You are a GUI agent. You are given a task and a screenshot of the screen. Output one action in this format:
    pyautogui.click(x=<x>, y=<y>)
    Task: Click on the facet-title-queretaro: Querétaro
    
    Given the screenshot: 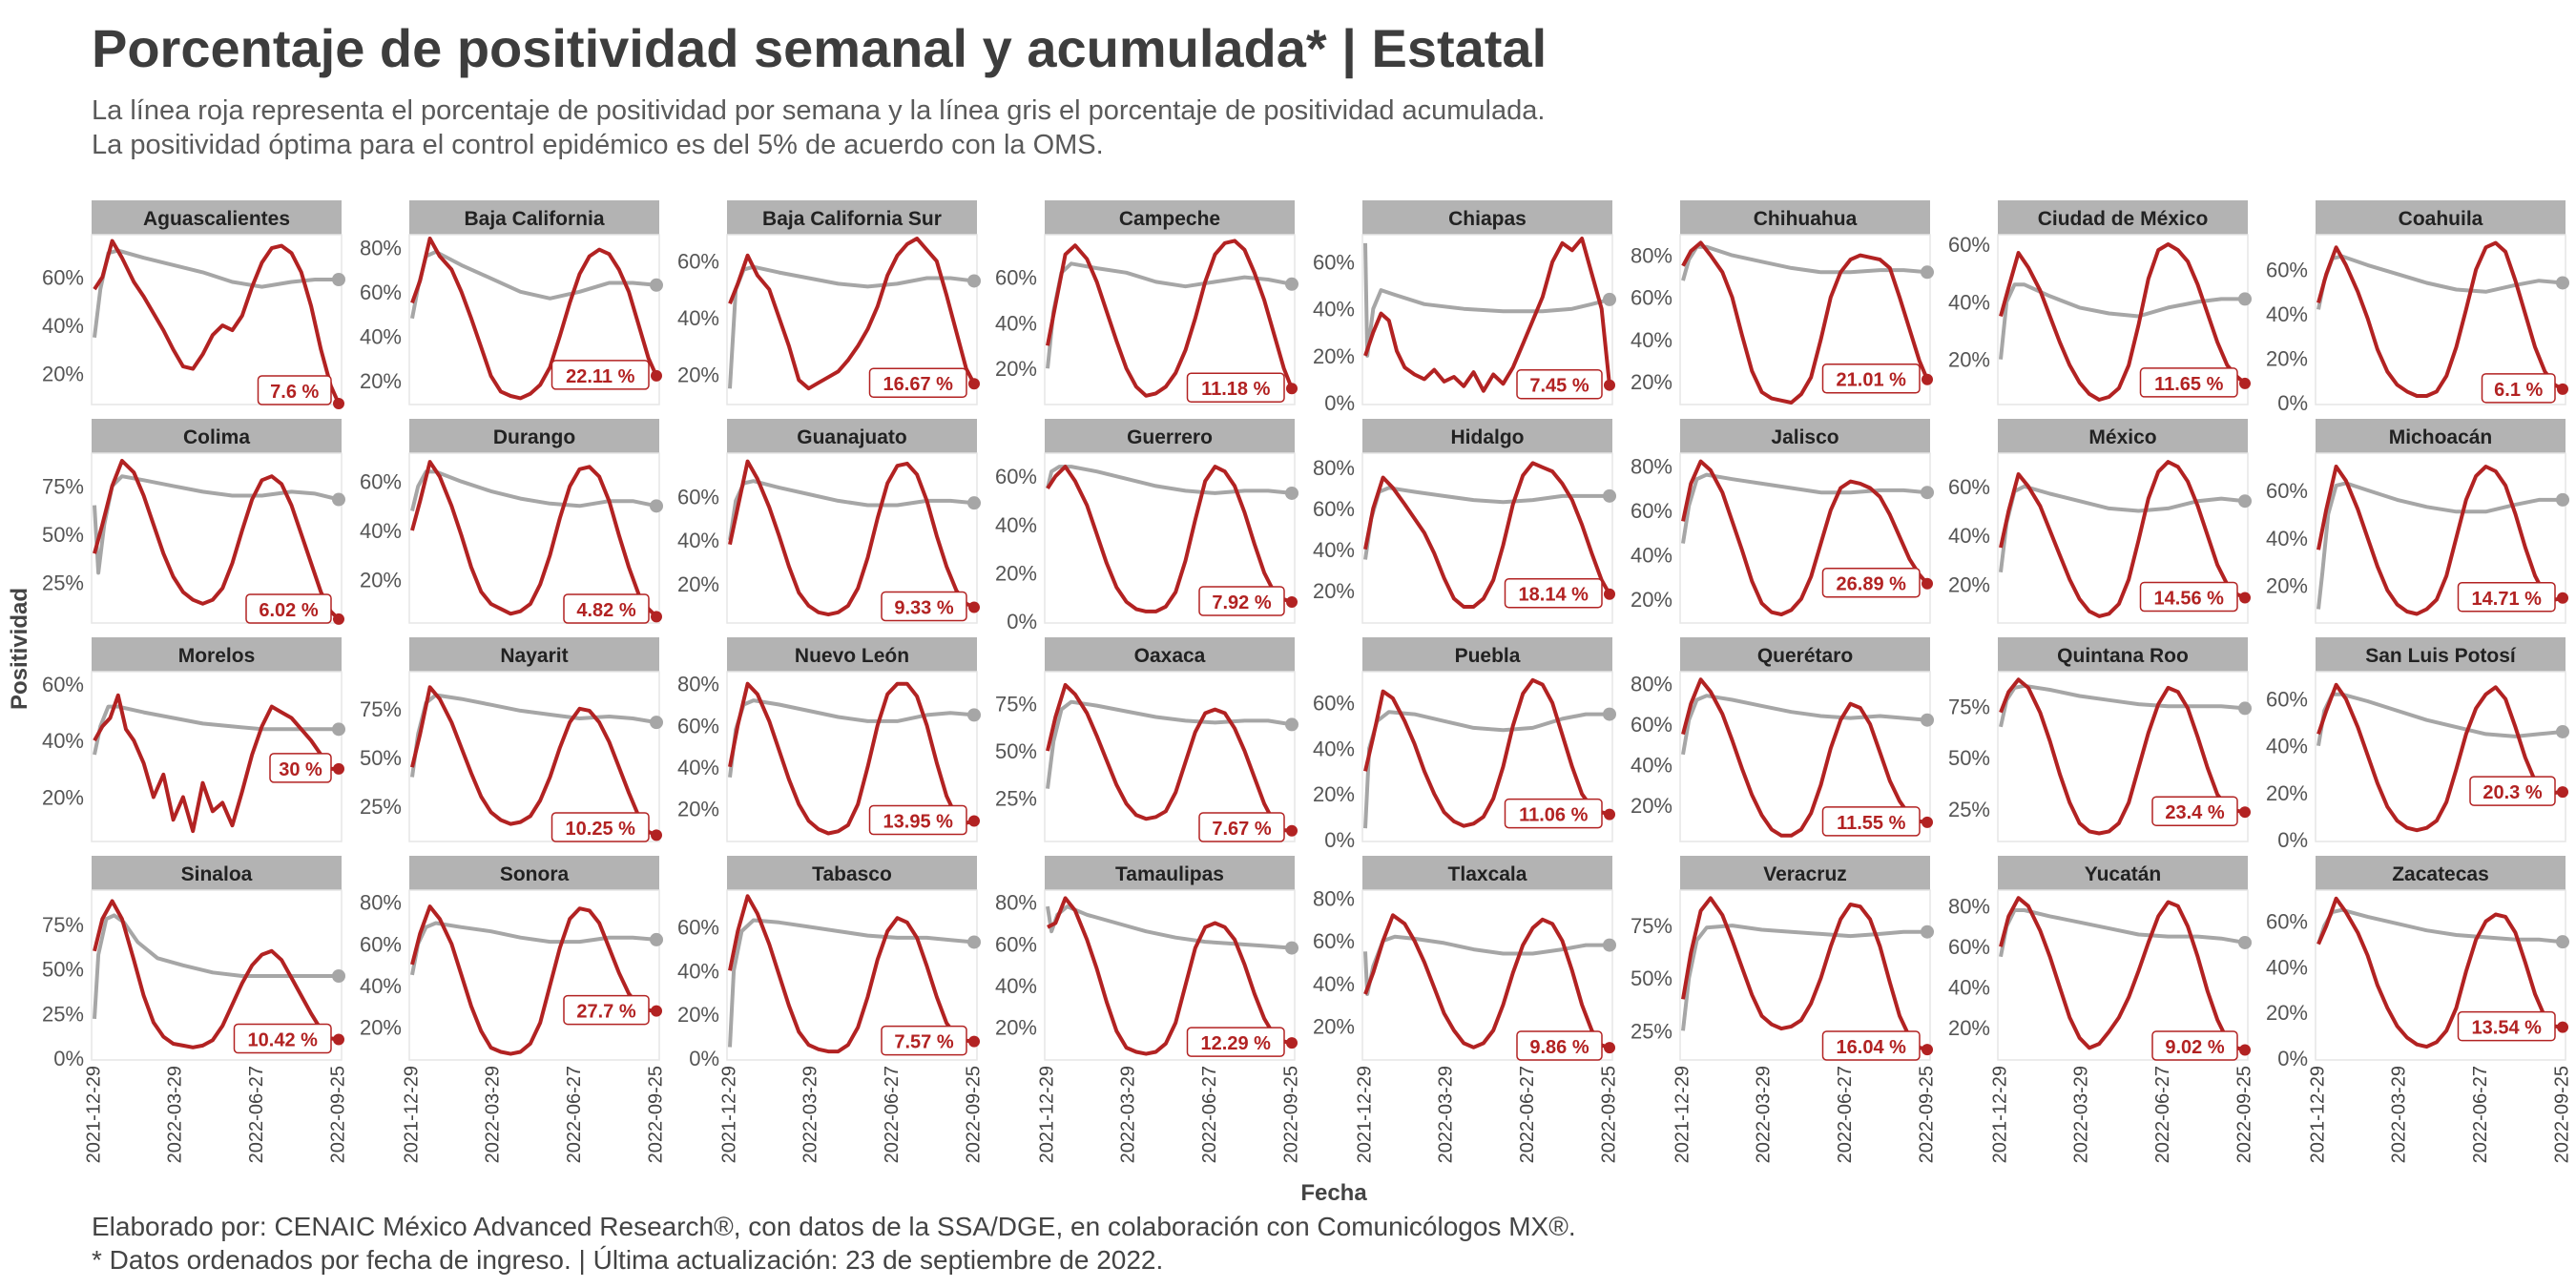 What is the action you would take?
    pyautogui.click(x=1805, y=656)
    